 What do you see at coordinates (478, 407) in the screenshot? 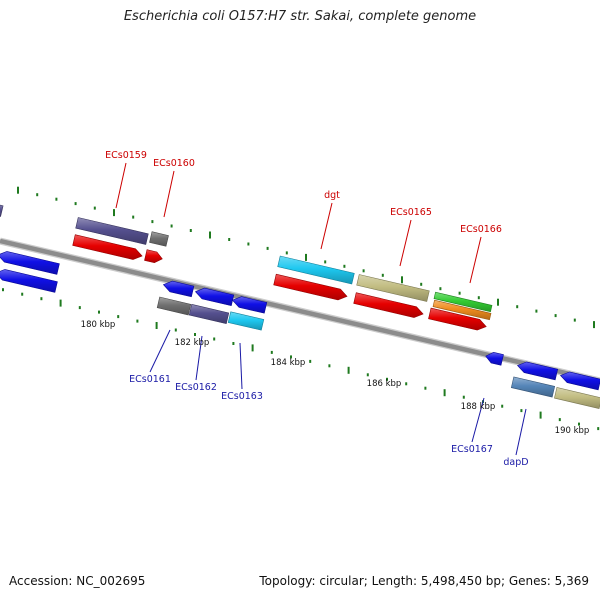
I see `scale-label: 188 kbp` at bounding box center [478, 407].